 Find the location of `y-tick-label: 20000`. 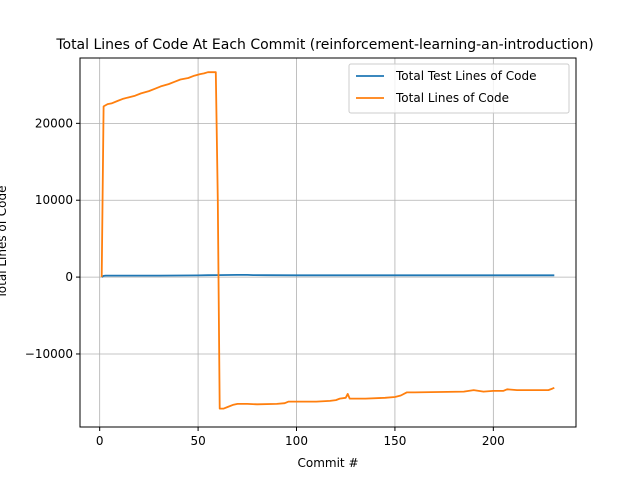

y-tick-label: 20000 is located at coordinates (54, 123).